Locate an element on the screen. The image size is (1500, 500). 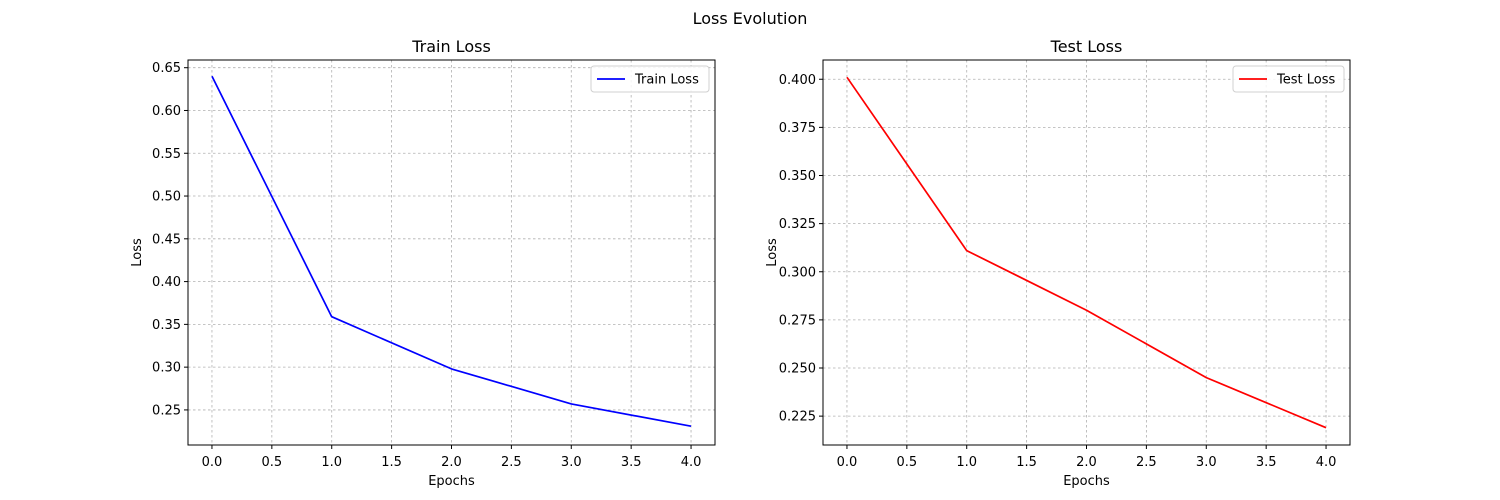
y-tick-label: 0.50 is located at coordinates (166, 197).